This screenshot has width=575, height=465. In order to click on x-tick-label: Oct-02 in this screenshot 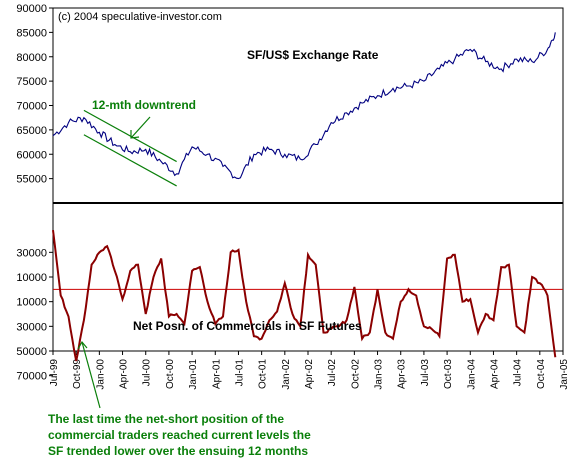, I will do `click(355, 374)`.